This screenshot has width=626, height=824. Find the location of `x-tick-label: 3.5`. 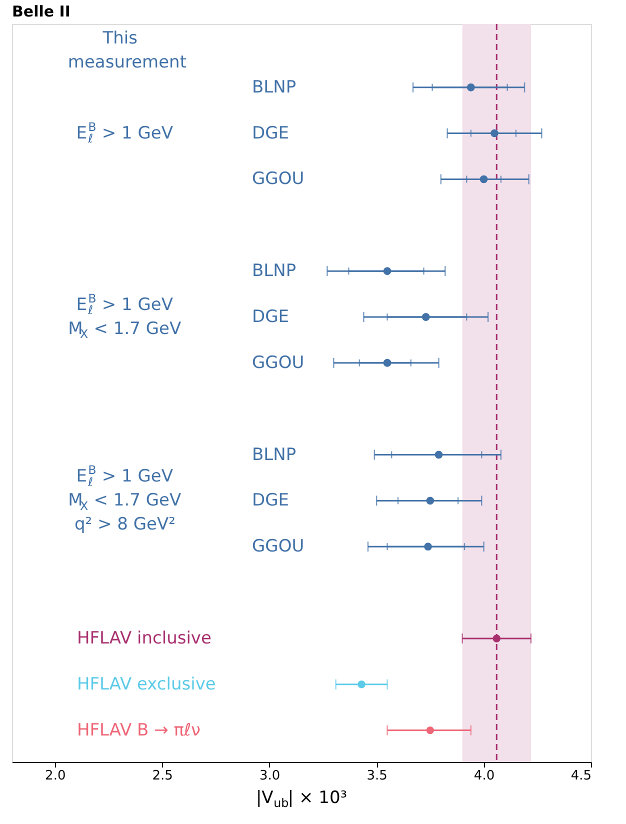

x-tick-label: 3.5 is located at coordinates (377, 776).